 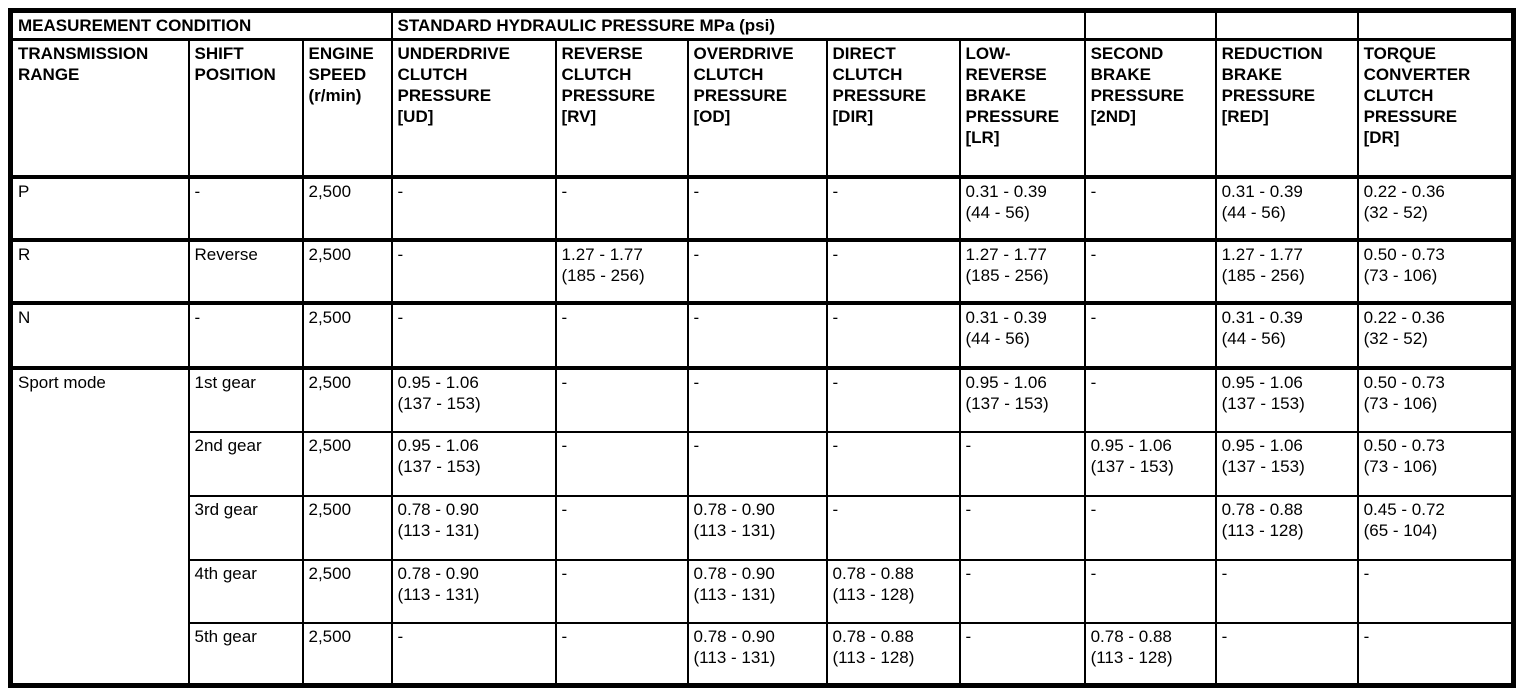 I want to click on col-header-low-reverse-brake: LOW- REVERSE BRAKE PRESSURE [LR], so click(x=1022, y=108).